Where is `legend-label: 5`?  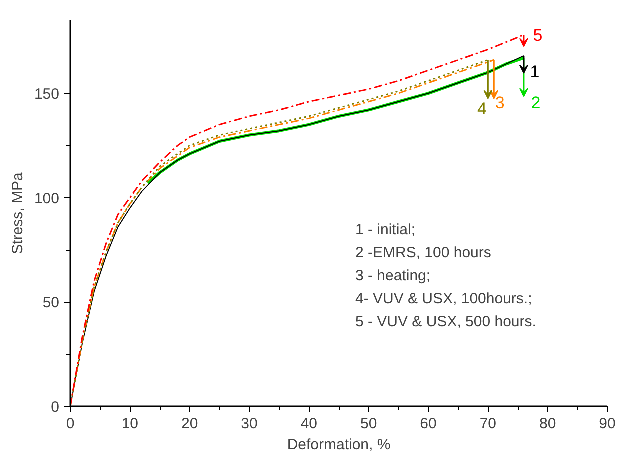
legend-label: 5 is located at coordinates (538, 36).